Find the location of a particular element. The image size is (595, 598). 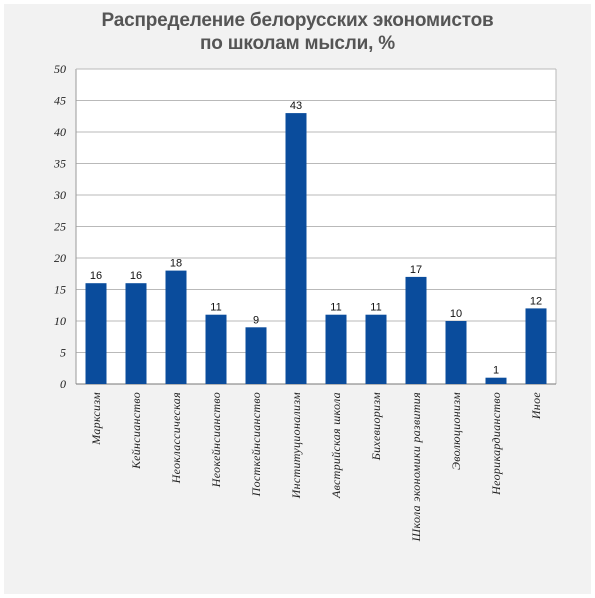

x-tick-label: Неокейнсианство is located at coordinates (216, 440).